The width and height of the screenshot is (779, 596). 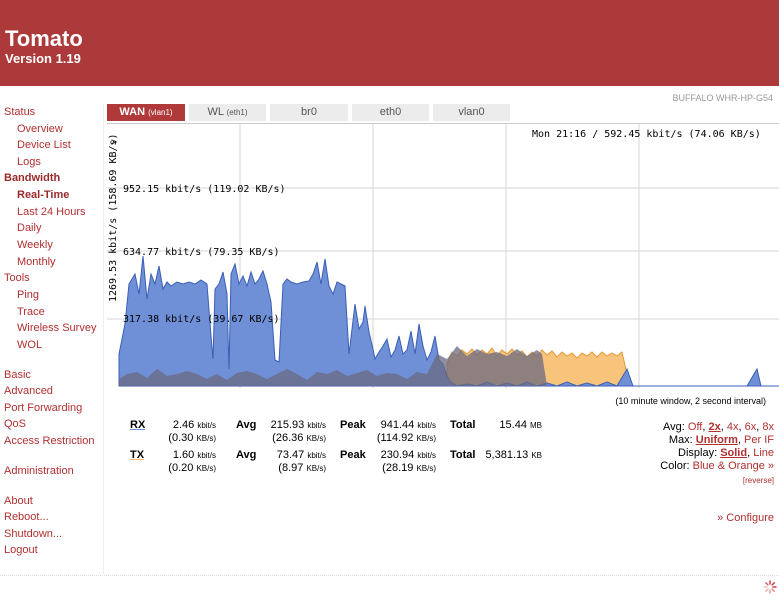 What do you see at coordinates (181, 438) in the screenshot?
I see `rx-now-kb-value: (0.30` at bounding box center [181, 438].